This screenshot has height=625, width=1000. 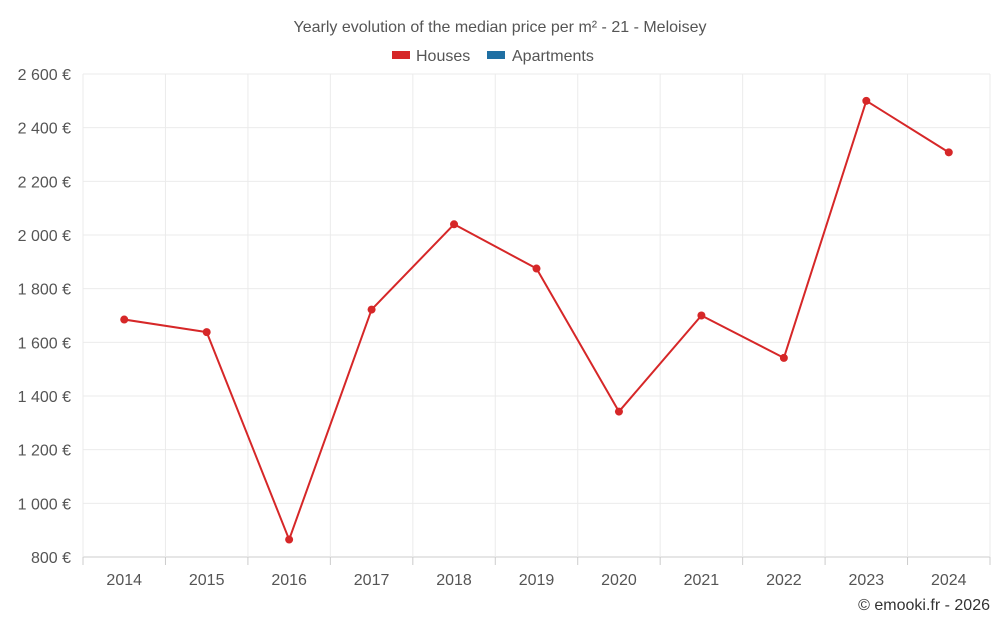 What do you see at coordinates (372, 580) in the screenshot?
I see `x-tick-label: 2017` at bounding box center [372, 580].